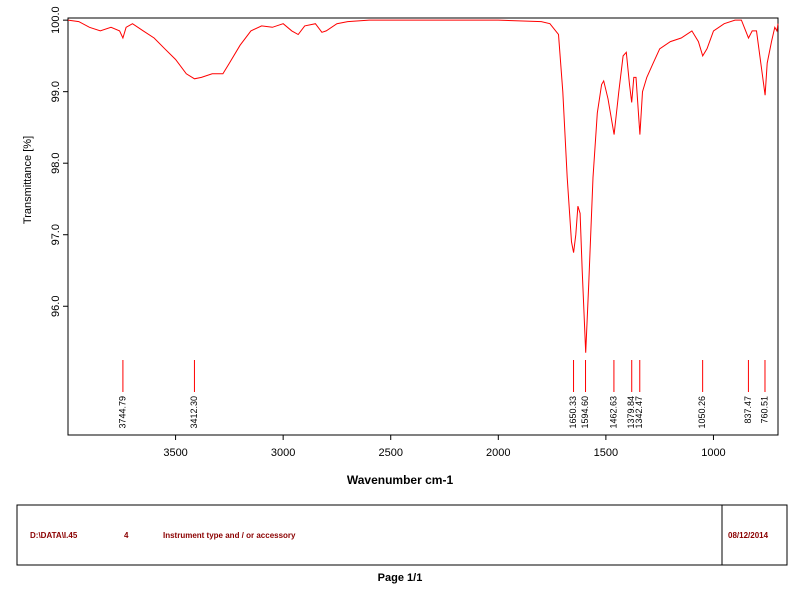 The width and height of the screenshot is (800, 593). What do you see at coordinates (631, 412) in the screenshot?
I see `peak-label: 1379.84` at bounding box center [631, 412].